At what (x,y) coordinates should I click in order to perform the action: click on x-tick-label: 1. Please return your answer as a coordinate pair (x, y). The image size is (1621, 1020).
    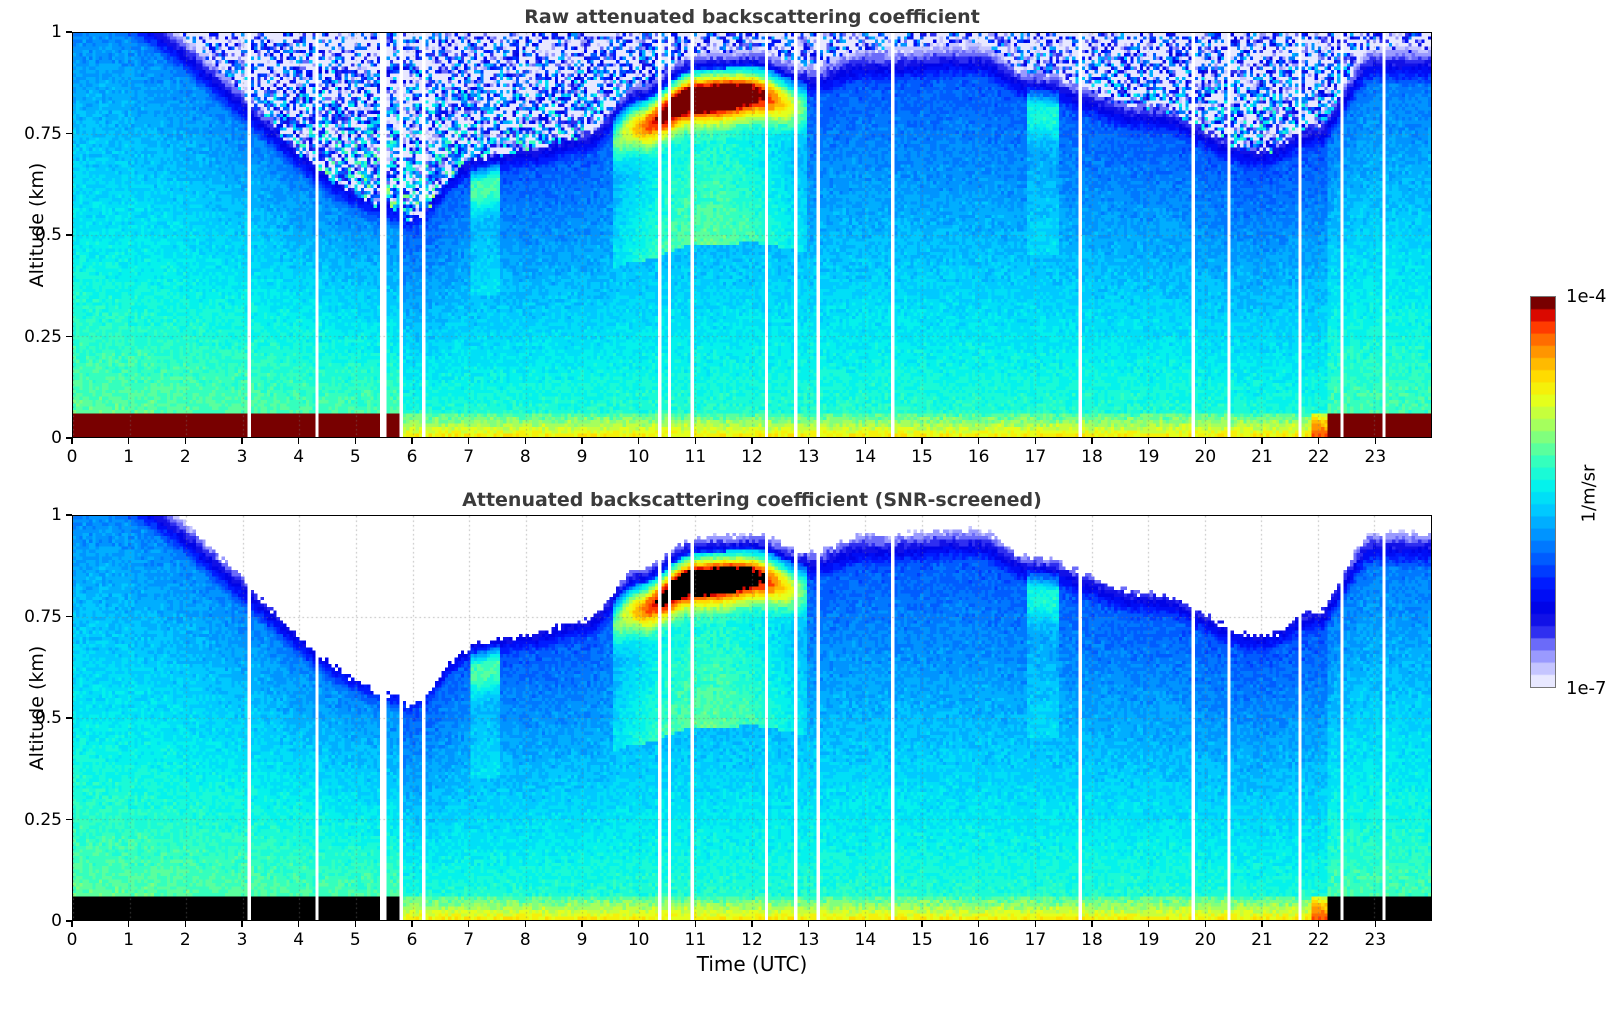
    Looking at the image, I should click on (129, 457).